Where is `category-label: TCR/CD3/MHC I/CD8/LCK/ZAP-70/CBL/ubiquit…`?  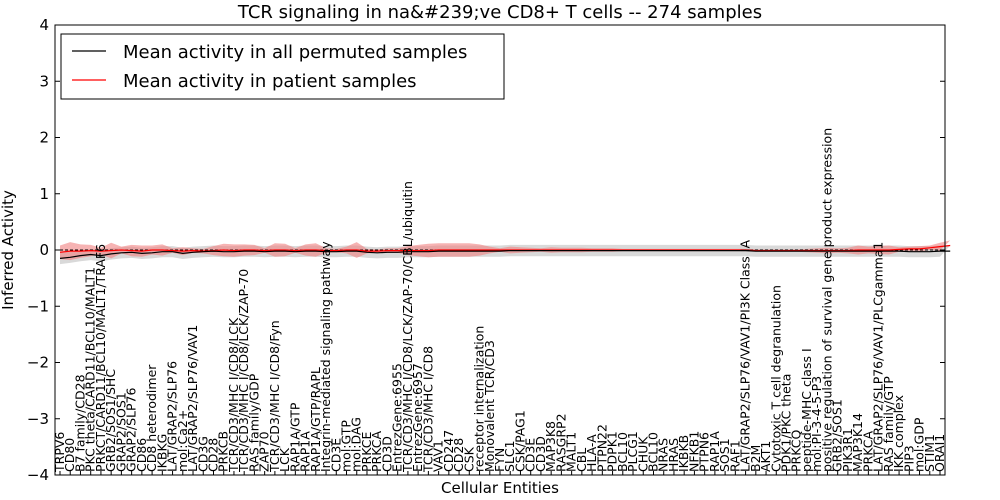 category-label: TCR/CD3/MHC I/CD8/LCK/ZAP-70/CBL/ubiquit… is located at coordinates (407, 327).